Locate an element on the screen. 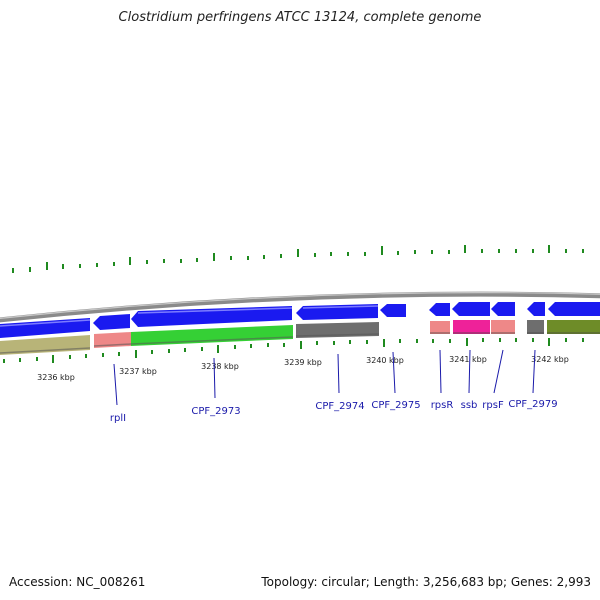 The width and height of the screenshot is (600, 600). gene-label-leaders is located at coordinates (324, 377).